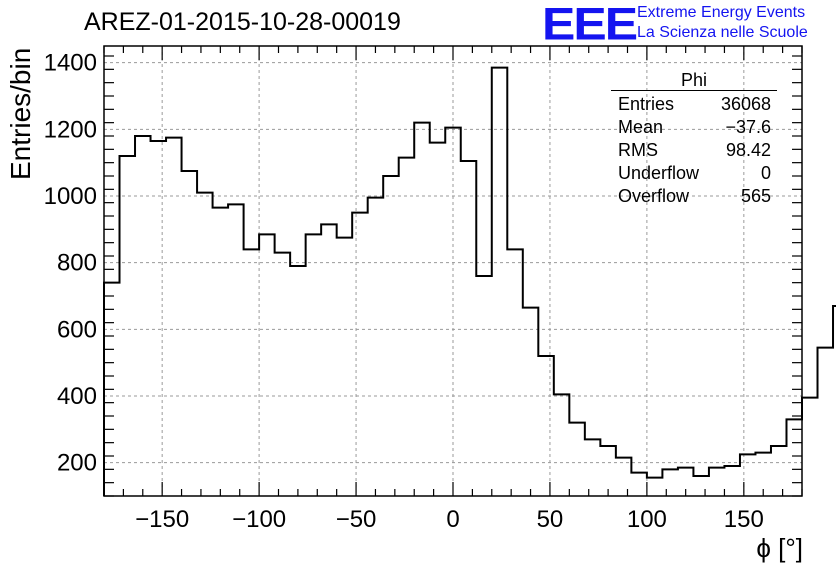 The image size is (836, 572). What do you see at coordinates (162, 519) in the screenshot?
I see `x-tick-label: −150` at bounding box center [162, 519].